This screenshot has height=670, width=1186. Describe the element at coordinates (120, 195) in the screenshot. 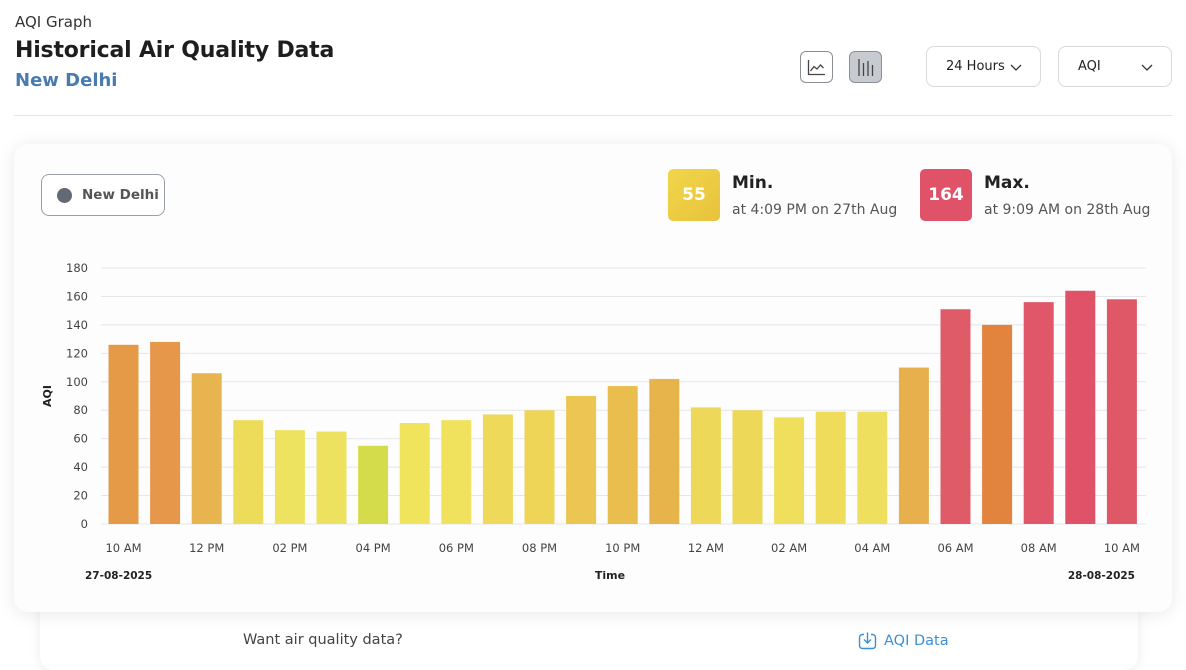

I see `legend-label: New Delhi` at that location.